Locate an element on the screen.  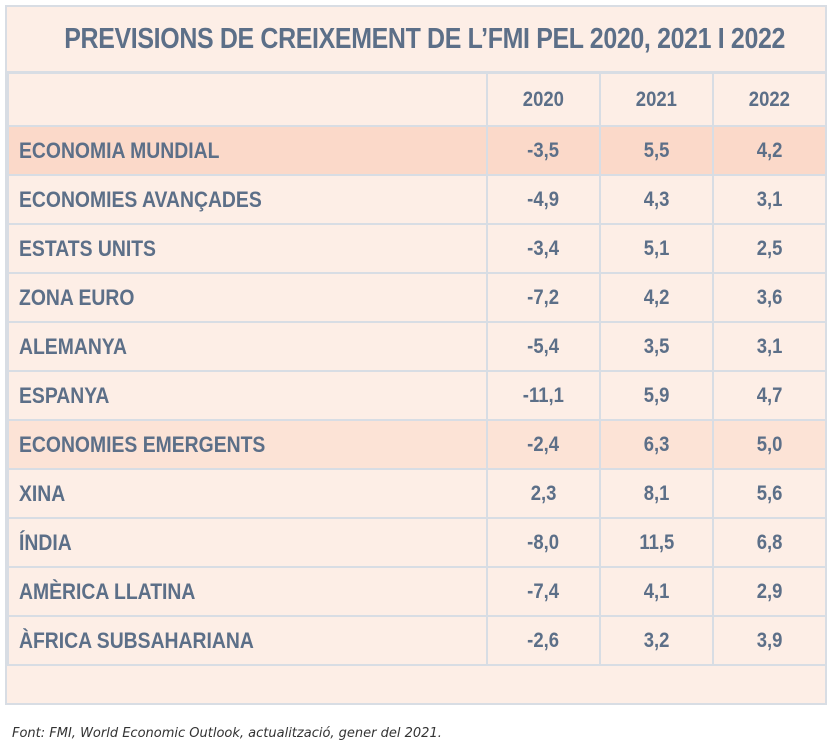
value-cell-2020: -4,9 is located at coordinates (543, 199).